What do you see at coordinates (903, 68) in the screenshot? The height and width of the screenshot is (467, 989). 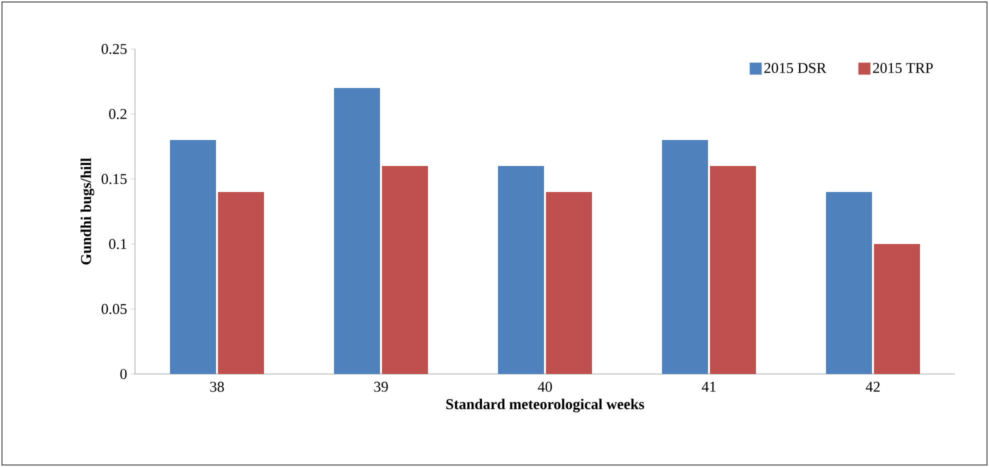 I see `legend-label: 2015 TRP` at bounding box center [903, 68].